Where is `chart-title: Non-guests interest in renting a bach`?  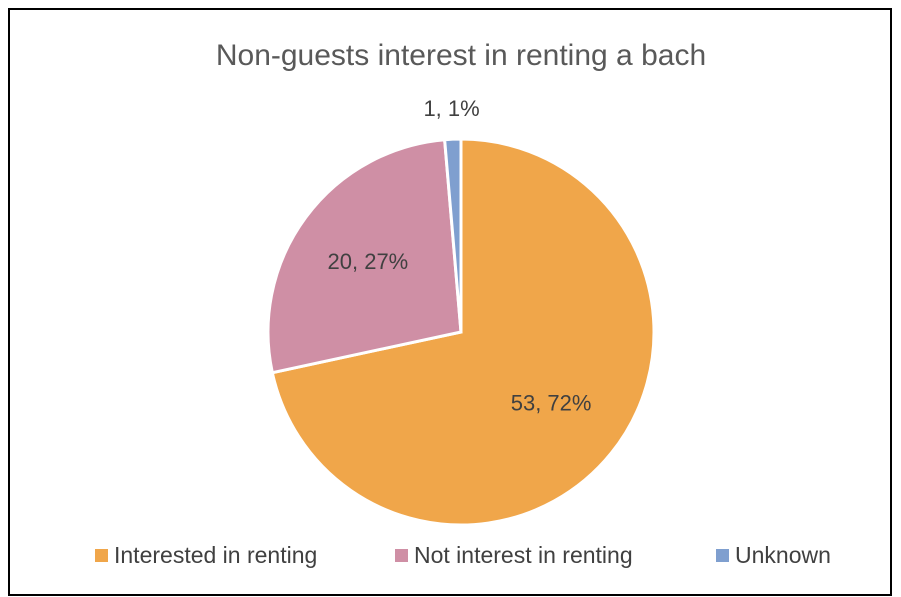
chart-title: Non-guests interest in renting a bach is located at coordinates (461, 55).